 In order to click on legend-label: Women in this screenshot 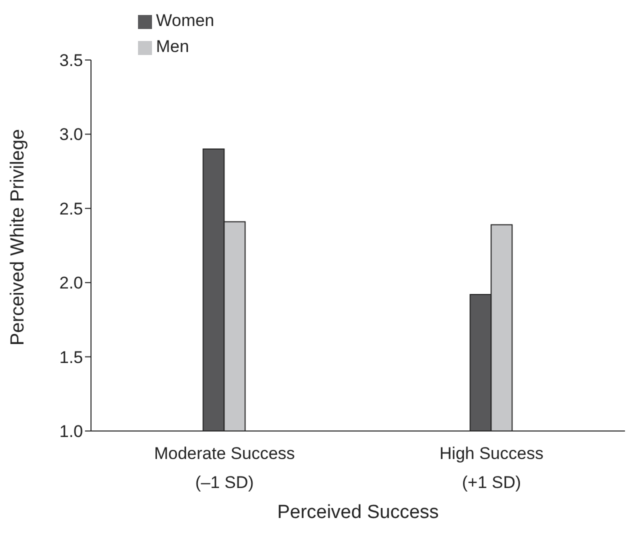, I will do `click(185, 20)`.